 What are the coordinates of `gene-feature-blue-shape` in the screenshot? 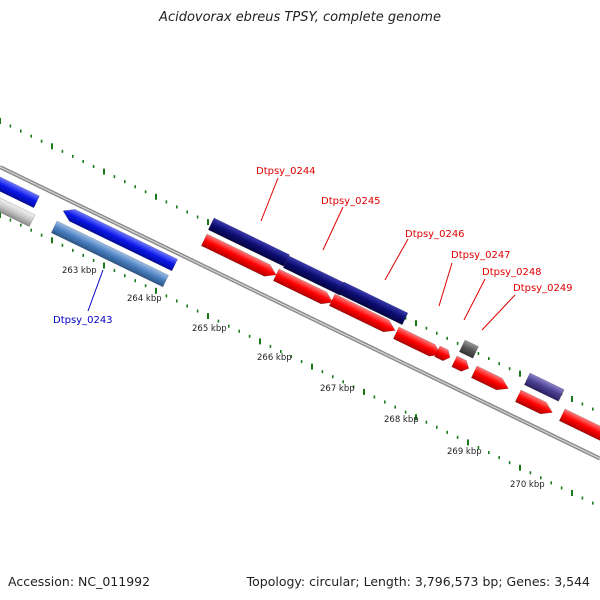 It's located at (20, 190).